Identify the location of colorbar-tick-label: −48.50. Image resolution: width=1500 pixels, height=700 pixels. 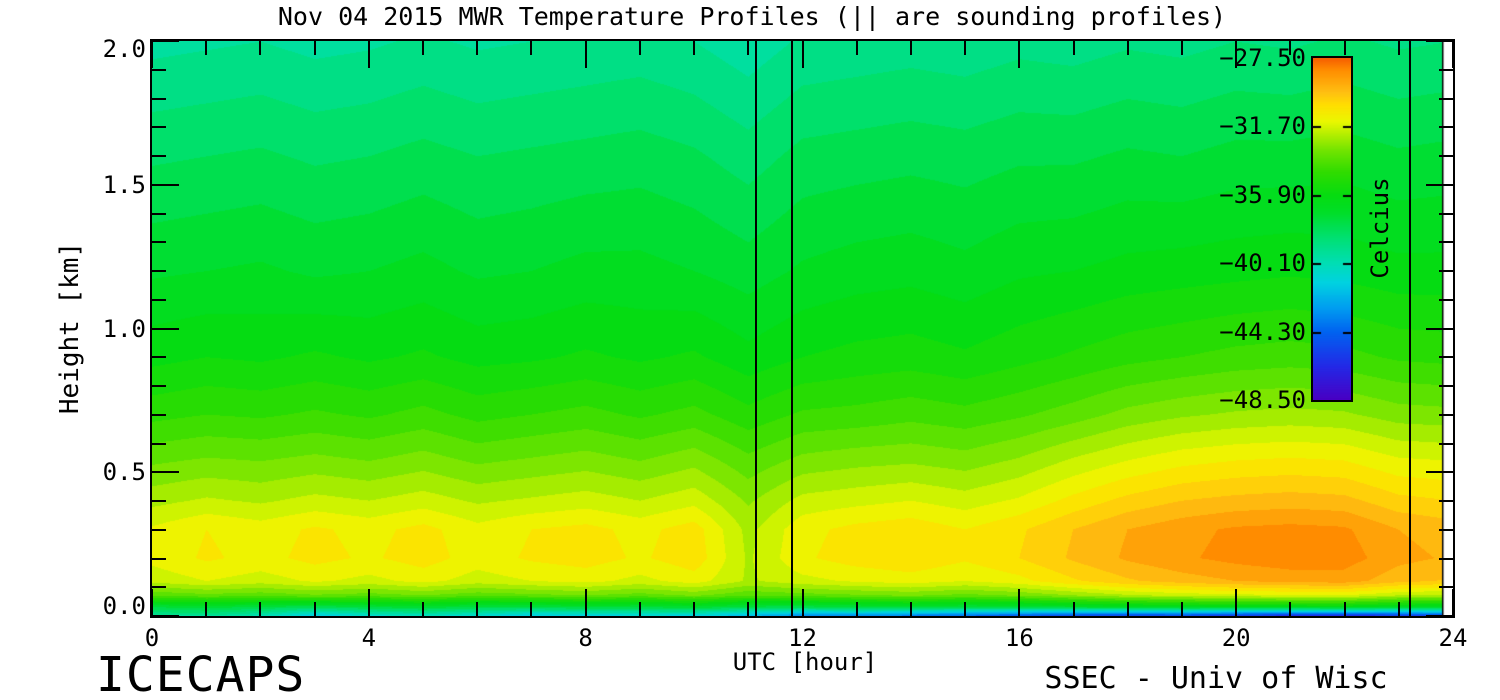
(1262, 400).